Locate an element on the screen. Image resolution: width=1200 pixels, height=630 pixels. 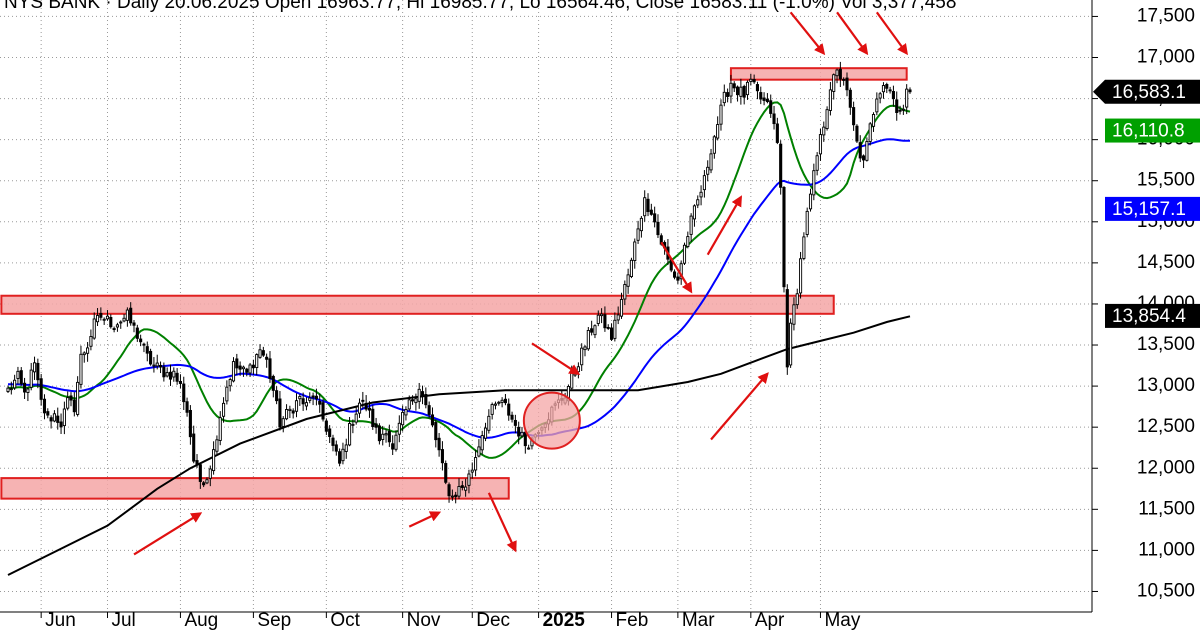
y-tick-label: 13,500 is located at coordinates (1166, 344).